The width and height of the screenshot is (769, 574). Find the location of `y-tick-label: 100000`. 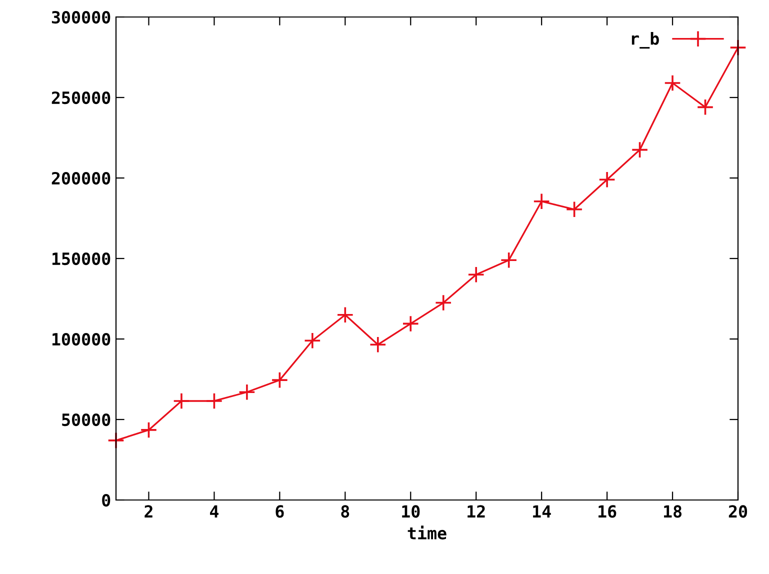

y-tick-label: 100000 is located at coordinates (81, 339).